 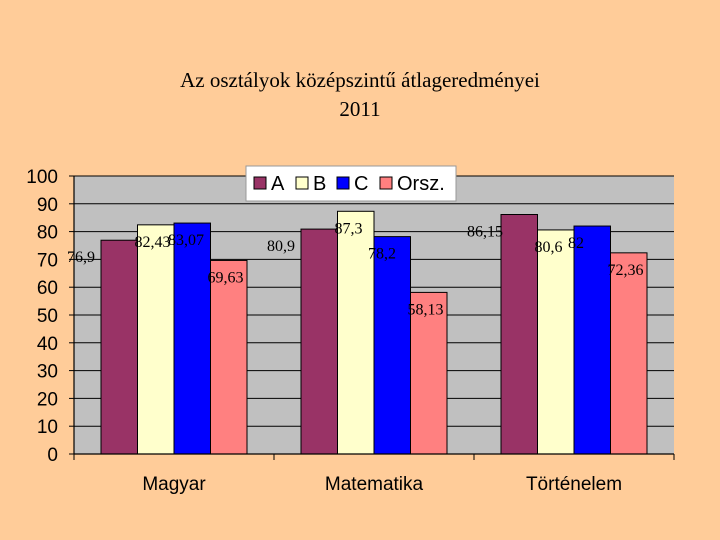 I want to click on bar-B-Magyar, so click(x=156, y=339).